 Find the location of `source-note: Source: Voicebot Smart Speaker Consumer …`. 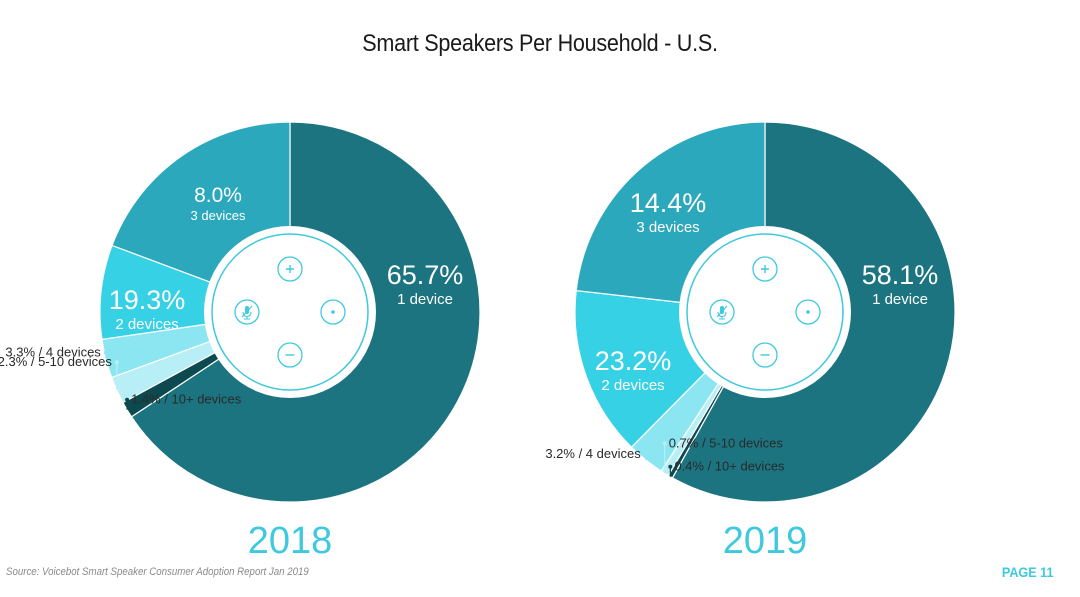

source-note: Source: Voicebot Smart Speaker Consumer … is located at coordinates (157, 572).